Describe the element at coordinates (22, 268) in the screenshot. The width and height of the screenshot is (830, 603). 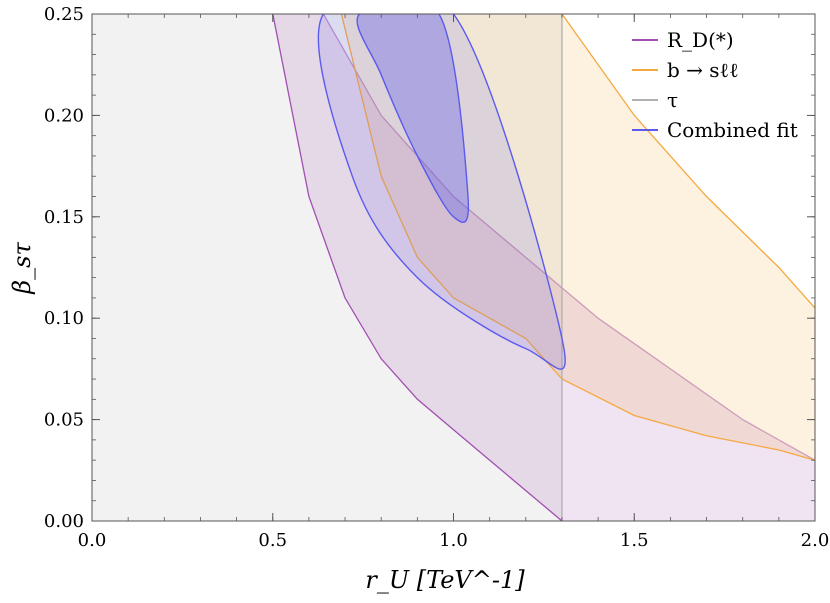
I see `y-axis-label: β_sτ` at that location.